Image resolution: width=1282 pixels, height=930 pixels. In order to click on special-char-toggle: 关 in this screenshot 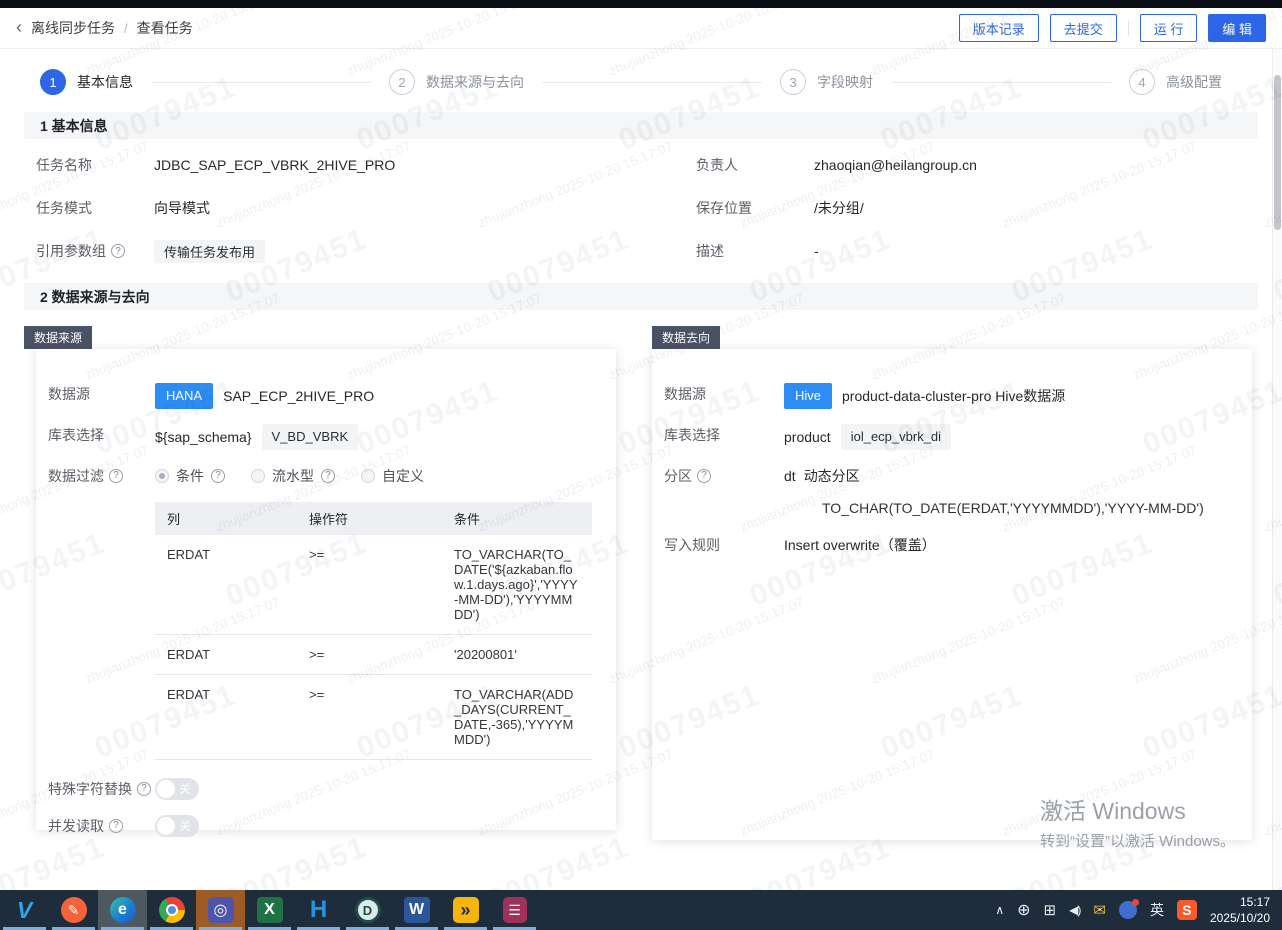, I will do `click(177, 789)`.